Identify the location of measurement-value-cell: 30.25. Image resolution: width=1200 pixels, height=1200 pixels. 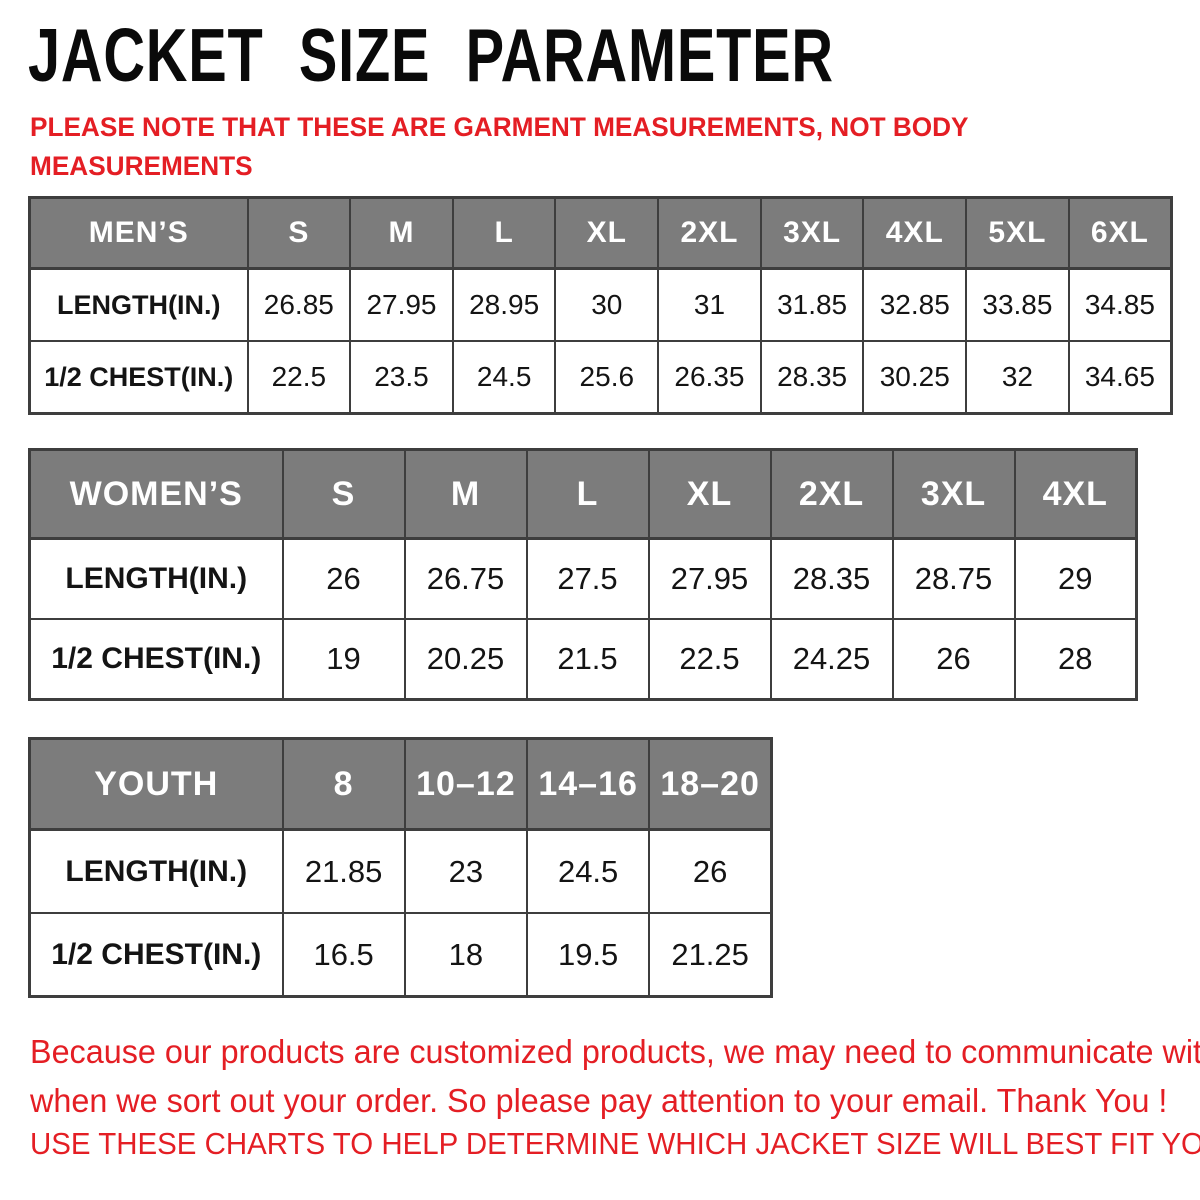
(915, 377).